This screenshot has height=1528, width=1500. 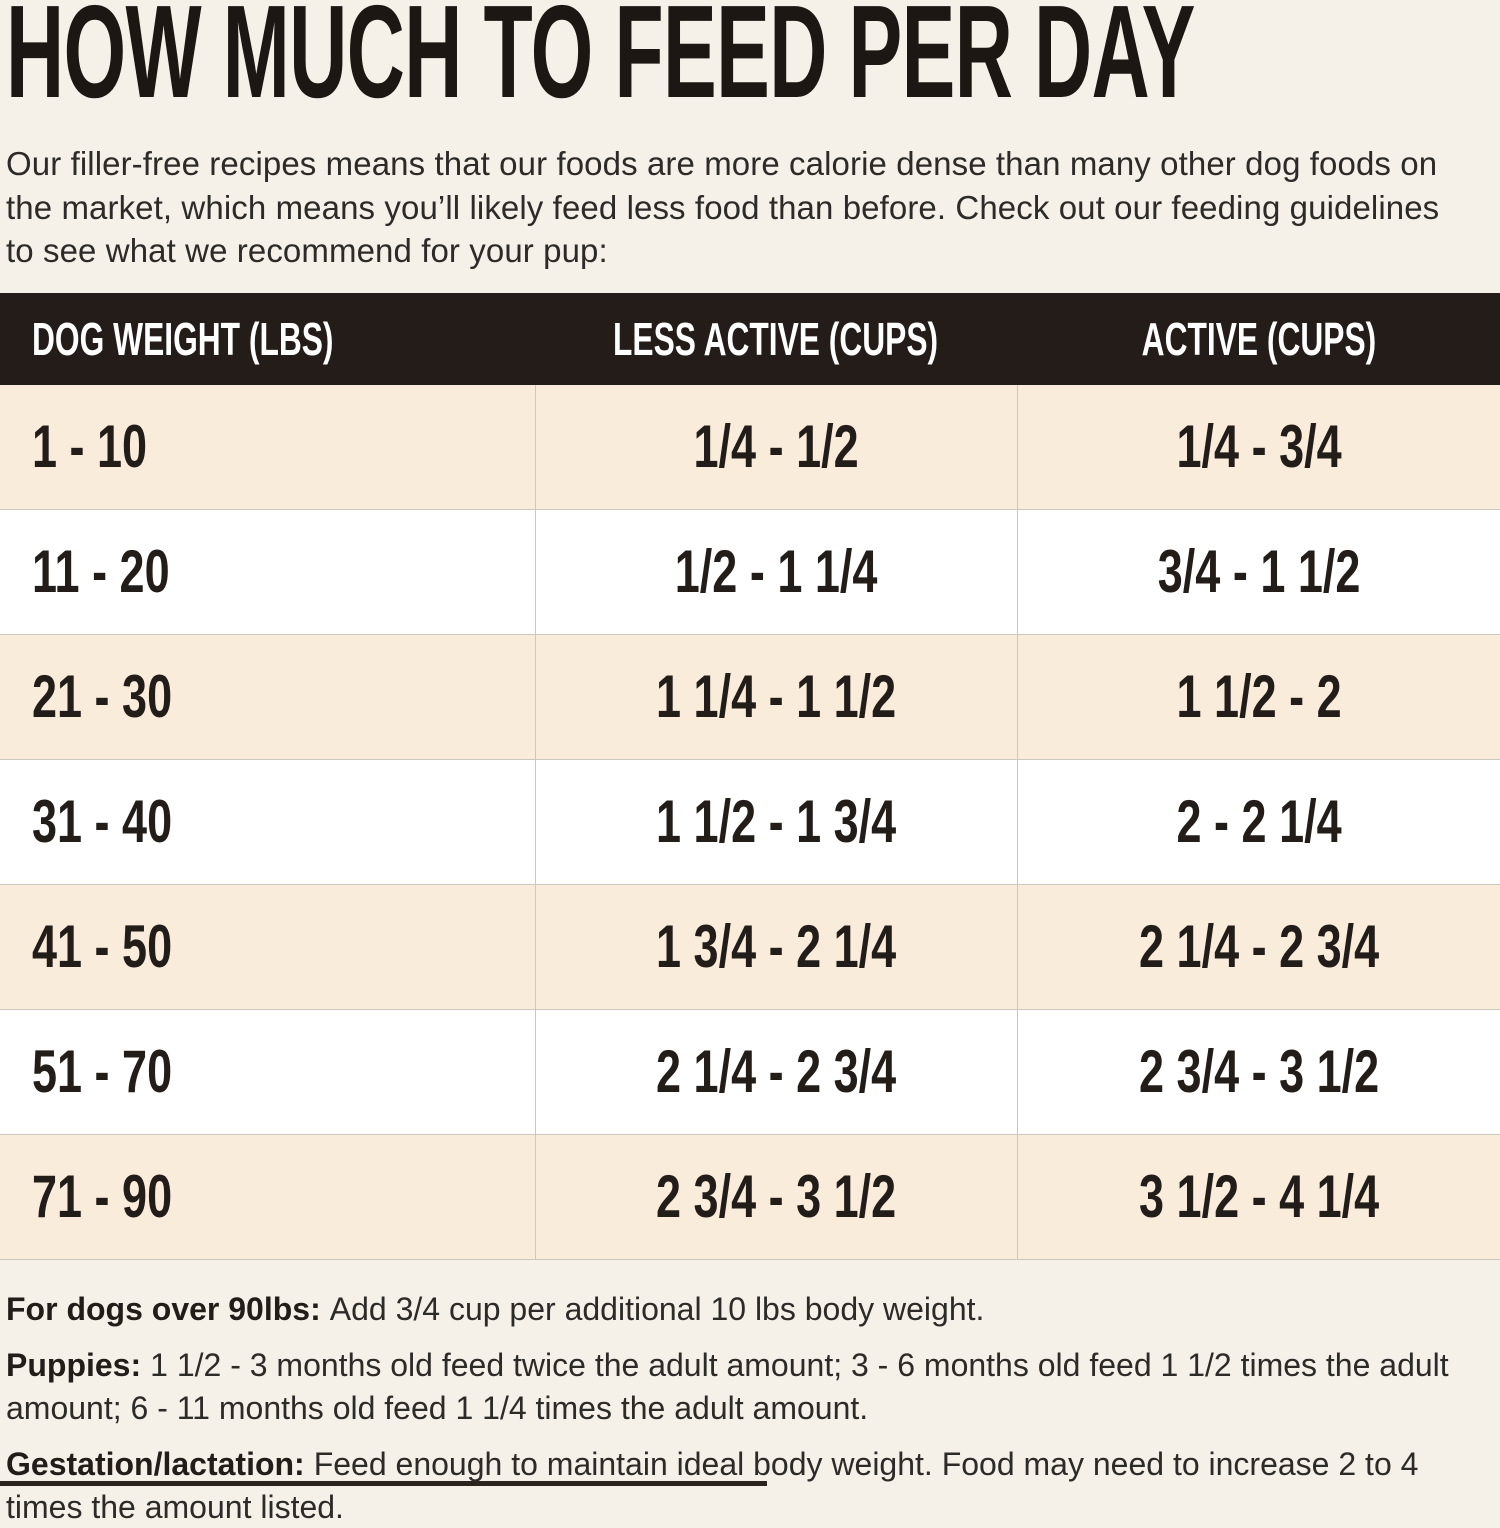 What do you see at coordinates (163, 1308) in the screenshot?
I see `note-label: For dogs over 90lbs:` at bounding box center [163, 1308].